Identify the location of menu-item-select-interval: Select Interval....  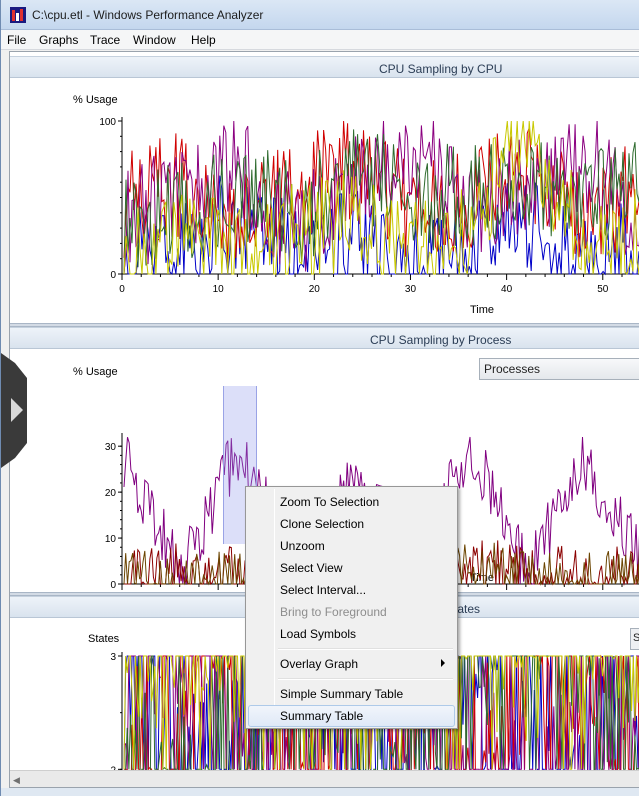
(323, 590).